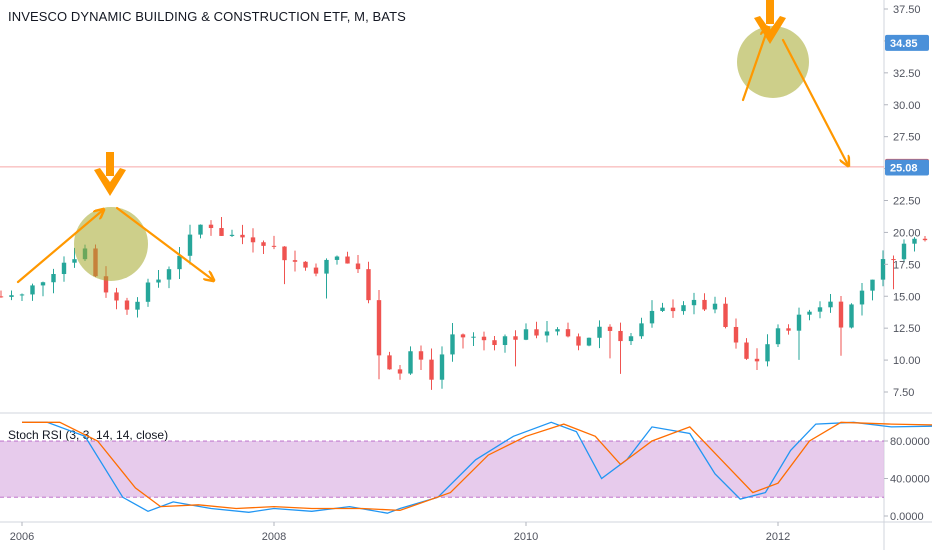 The width and height of the screenshot is (932, 550). What do you see at coordinates (907, 202) in the screenshot?
I see `price-tick-label: 22.50` at bounding box center [907, 202].